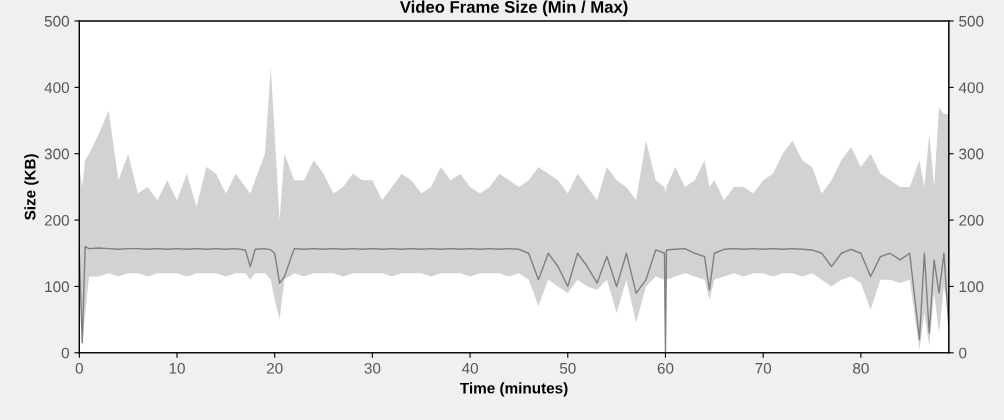  What do you see at coordinates (274, 368) in the screenshot?
I see `x-tick-label: 20` at bounding box center [274, 368].